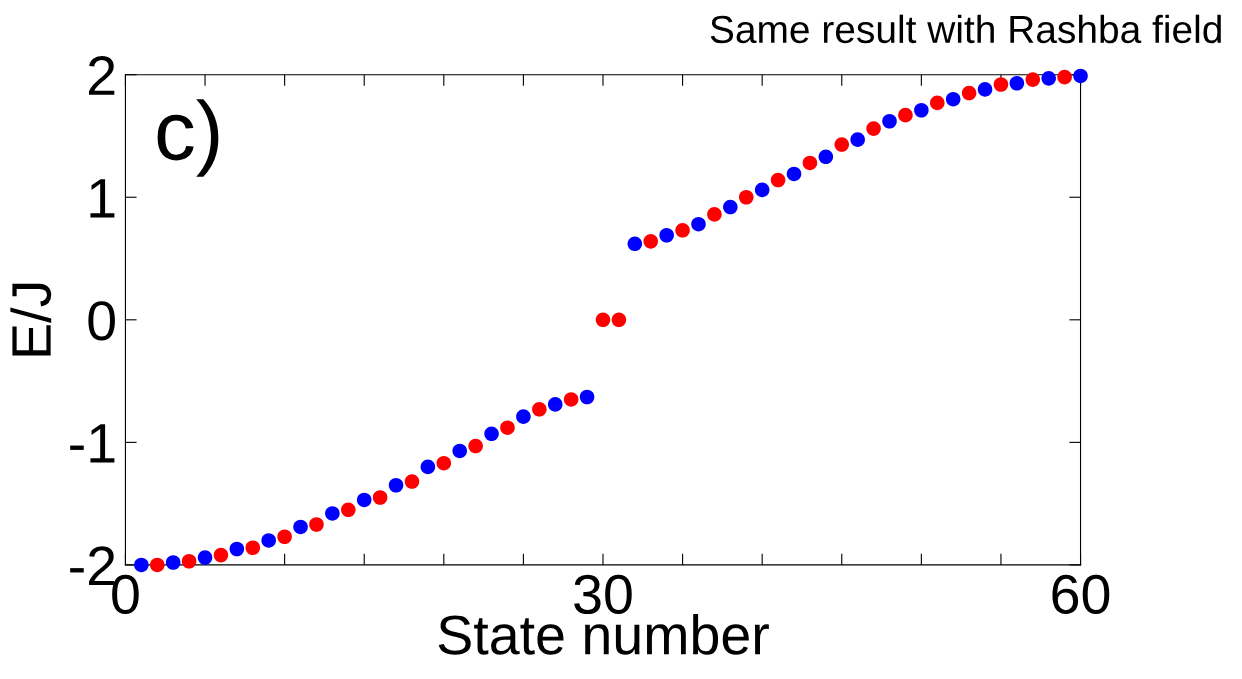 The image size is (1242, 679). Describe the element at coordinates (603, 594) in the screenshot. I see `x-tick-label: 30` at that location.